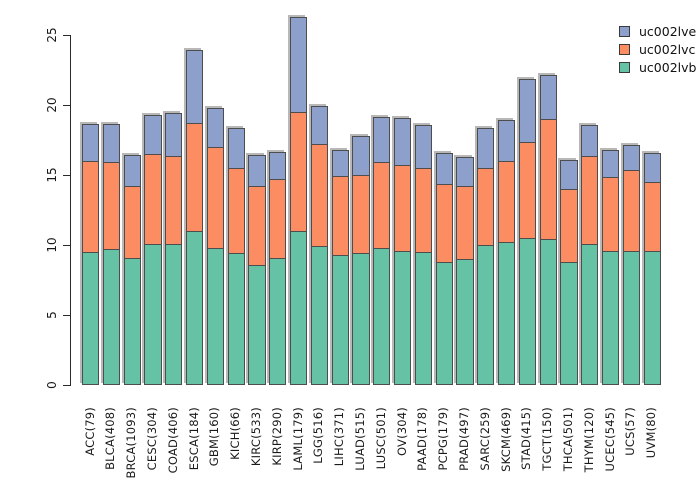 The image size is (700, 480). I want to click on x-tick-label: KICH(66), so click(235, 433).